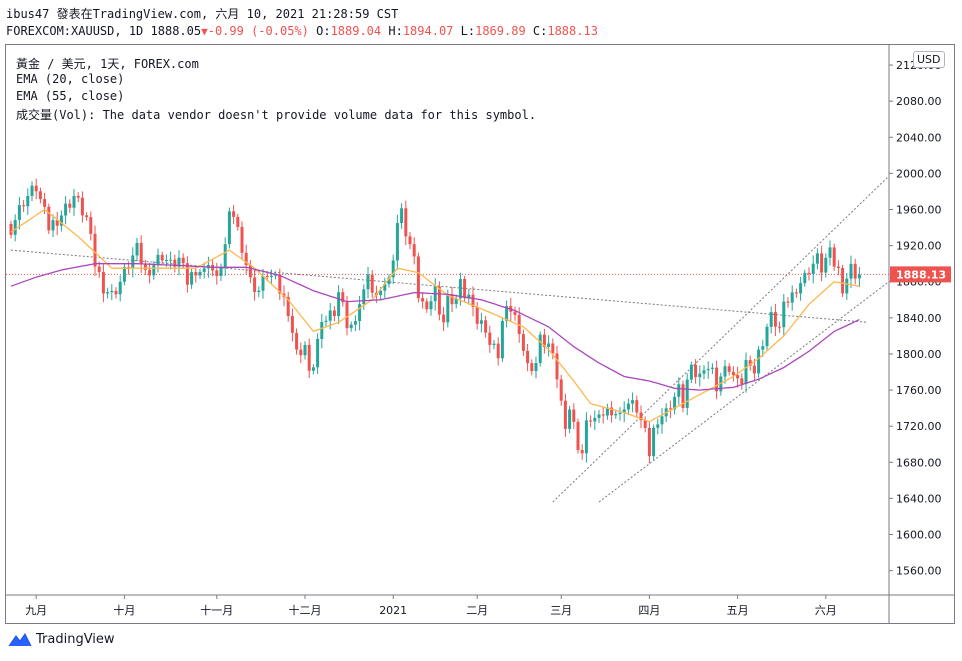 The height and width of the screenshot is (661, 962). What do you see at coordinates (70, 79) in the screenshot?
I see `ema20-legend: EMA (20, close)` at bounding box center [70, 79].